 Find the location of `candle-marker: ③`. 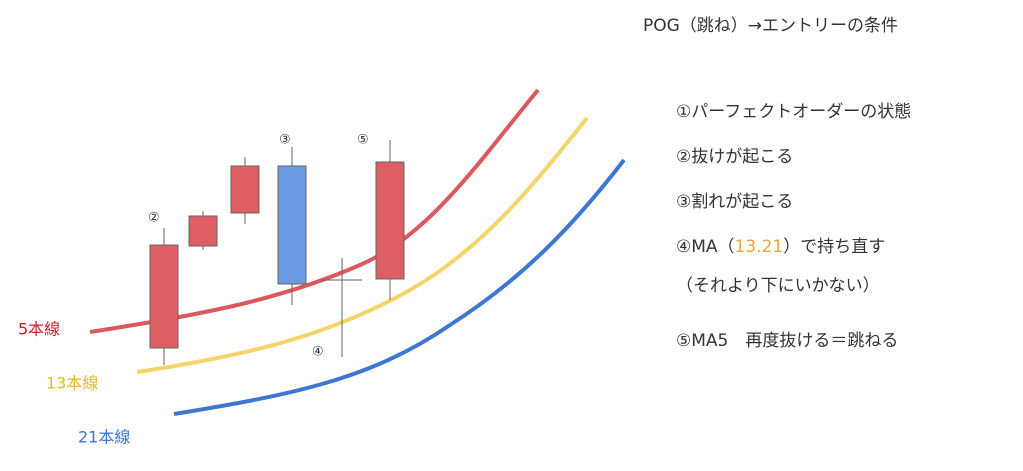

candle-marker: ③ is located at coordinates (285, 140).